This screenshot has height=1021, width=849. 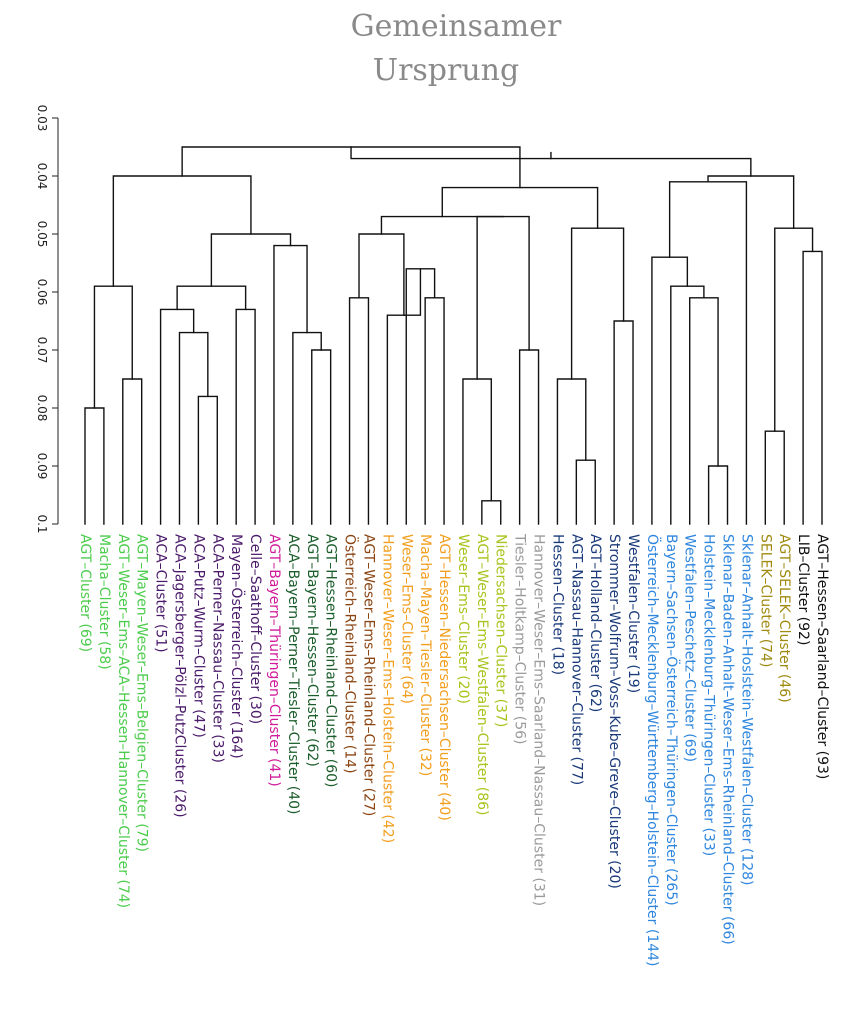 What do you see at coordinates (456, 26) in the screenshot?
I see `chart-title-line-1: Gemeinsamer` at bounding box center [456, 26].